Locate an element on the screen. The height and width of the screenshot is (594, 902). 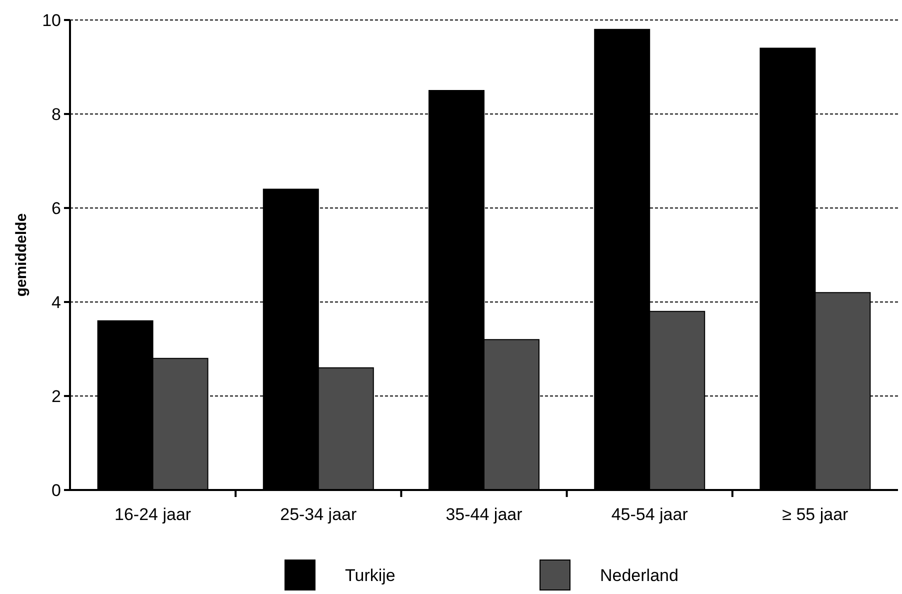
x-tick-label: 16-24 jaar is located at coordinates (153, 514).